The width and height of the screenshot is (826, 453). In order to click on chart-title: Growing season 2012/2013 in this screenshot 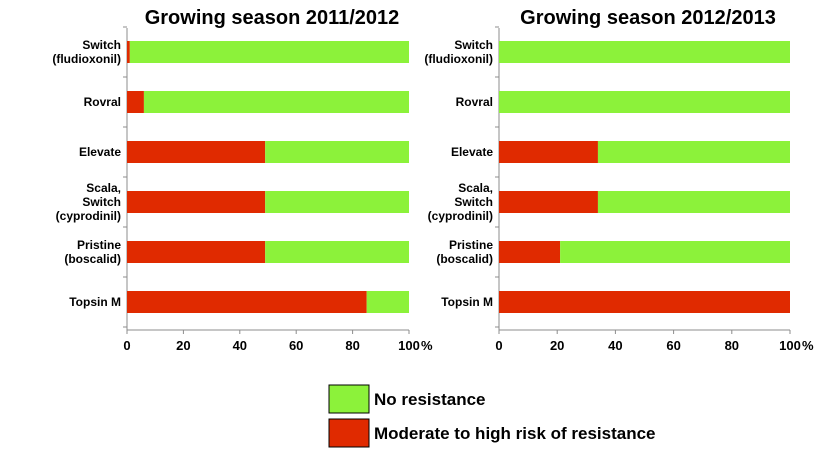, I will do `click(648, 18)`.